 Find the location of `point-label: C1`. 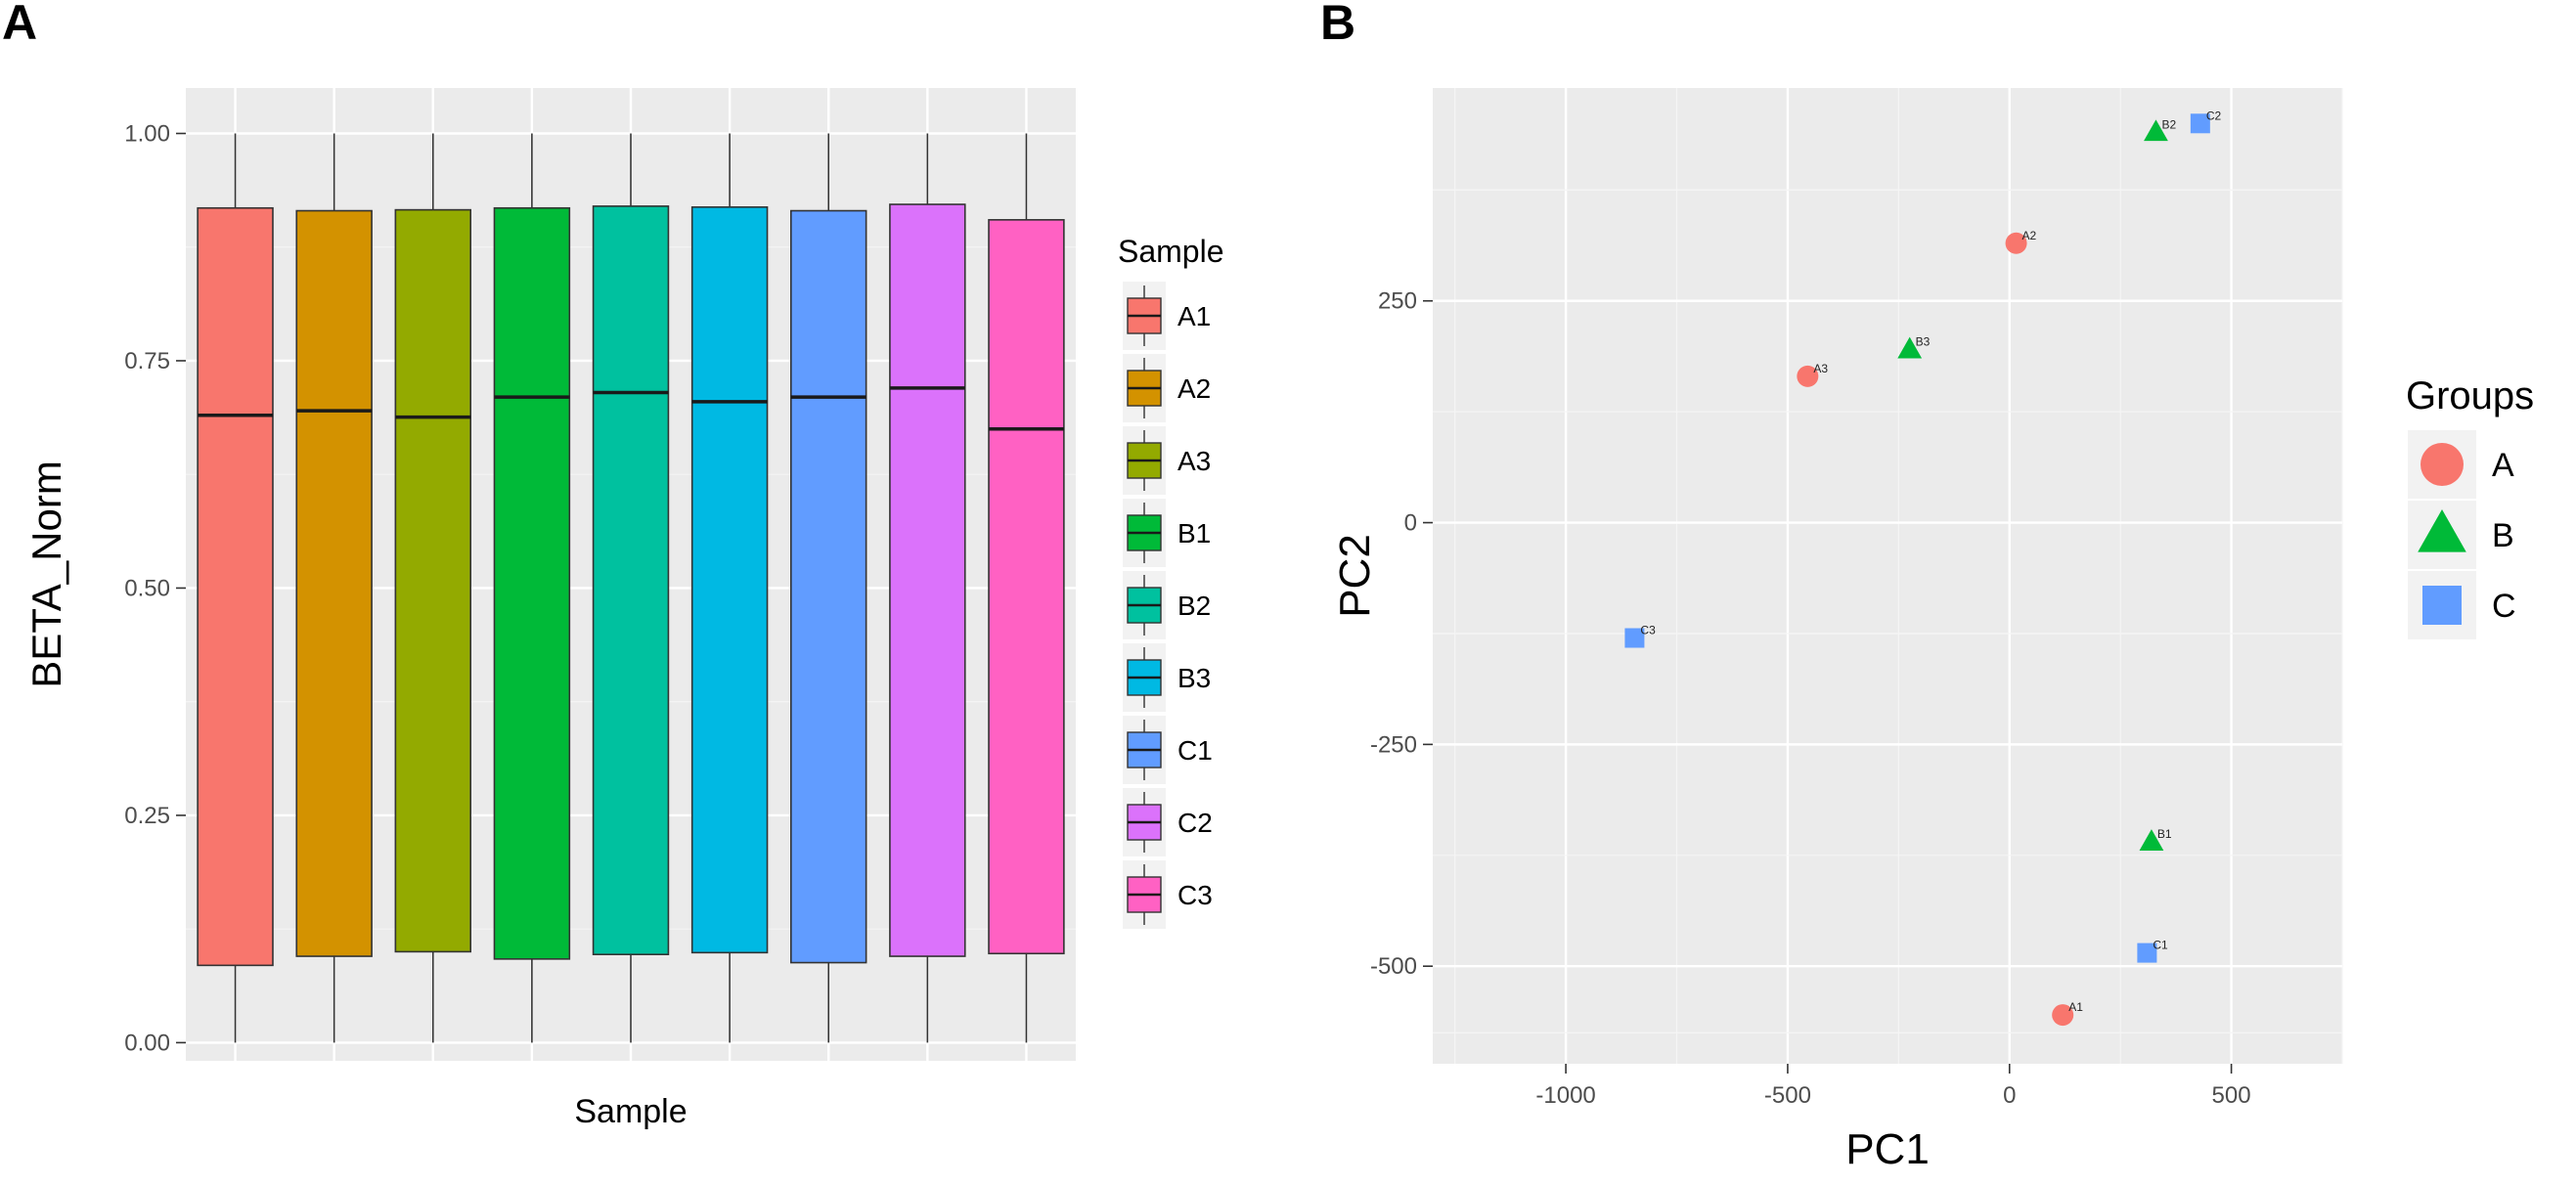

point-label: C1 is located at coordinates (2160, 945).